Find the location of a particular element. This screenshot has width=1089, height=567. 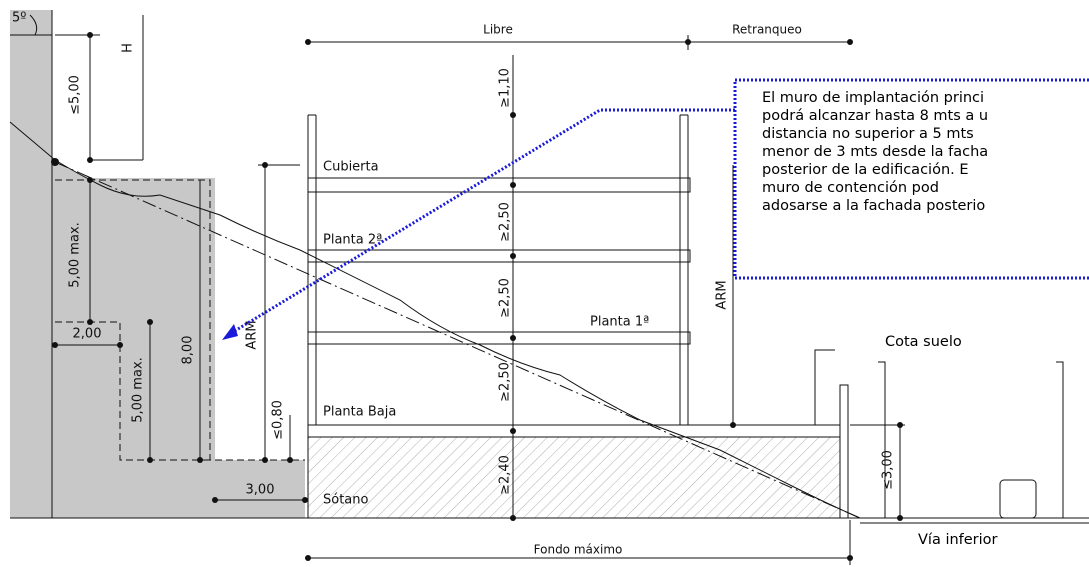

level-label: Planta Baja is located at coordinates (359, 412).